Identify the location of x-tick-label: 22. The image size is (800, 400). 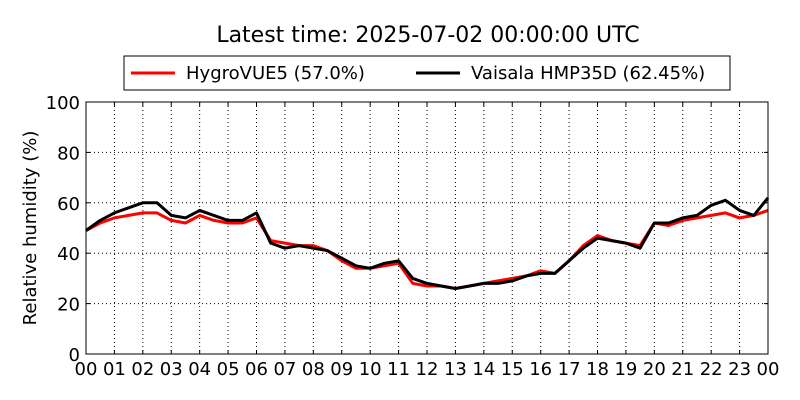
(711, 369).